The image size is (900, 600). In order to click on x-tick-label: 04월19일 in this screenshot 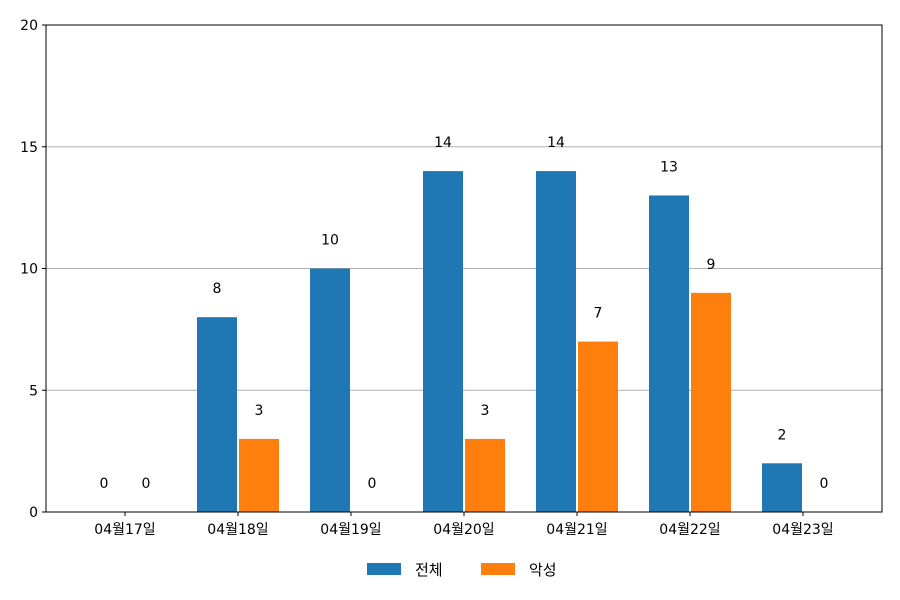, I will do `click(350, 530)`.